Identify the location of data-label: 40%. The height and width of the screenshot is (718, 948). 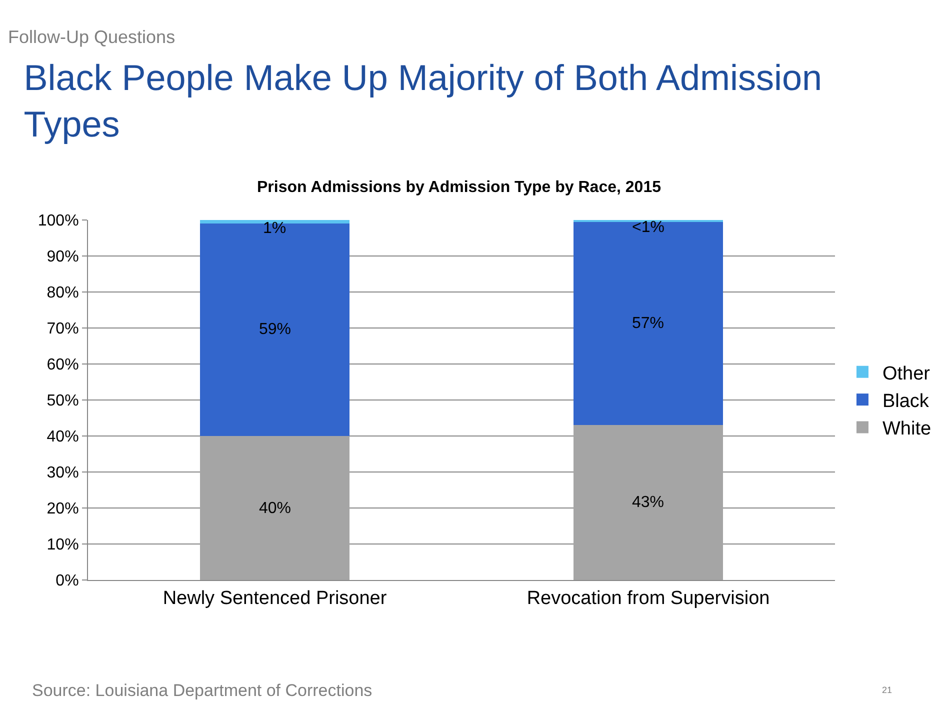
(275, 508).